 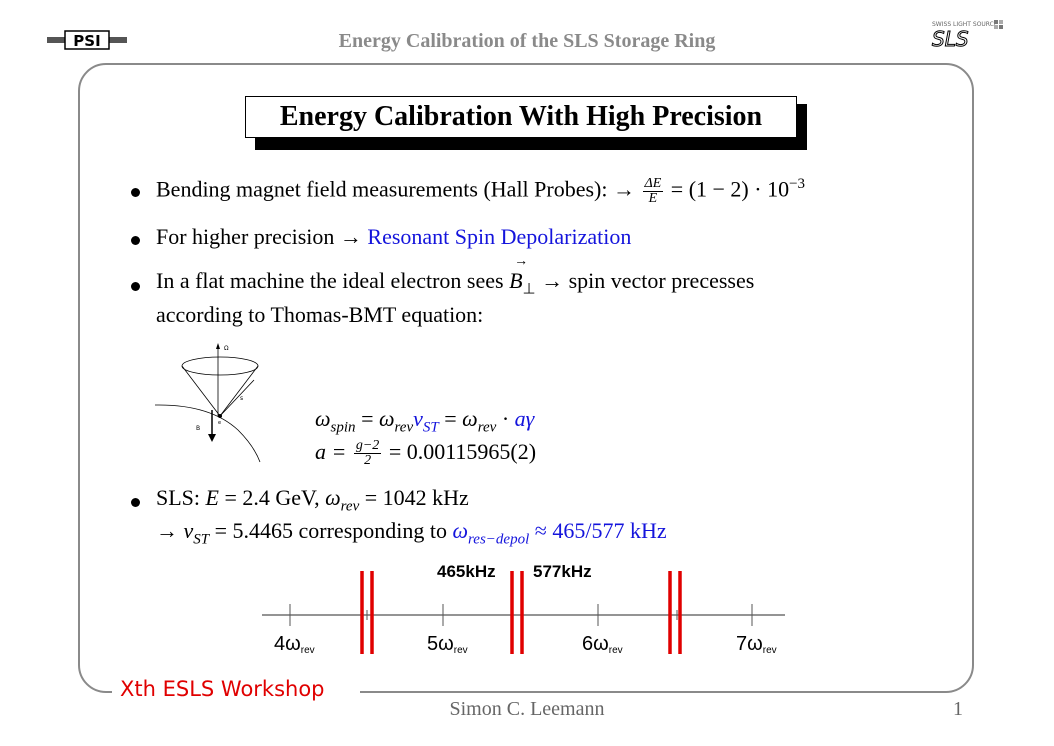 I want to click on tick-label-7: 7ωrev, so click(x=756, y=644).